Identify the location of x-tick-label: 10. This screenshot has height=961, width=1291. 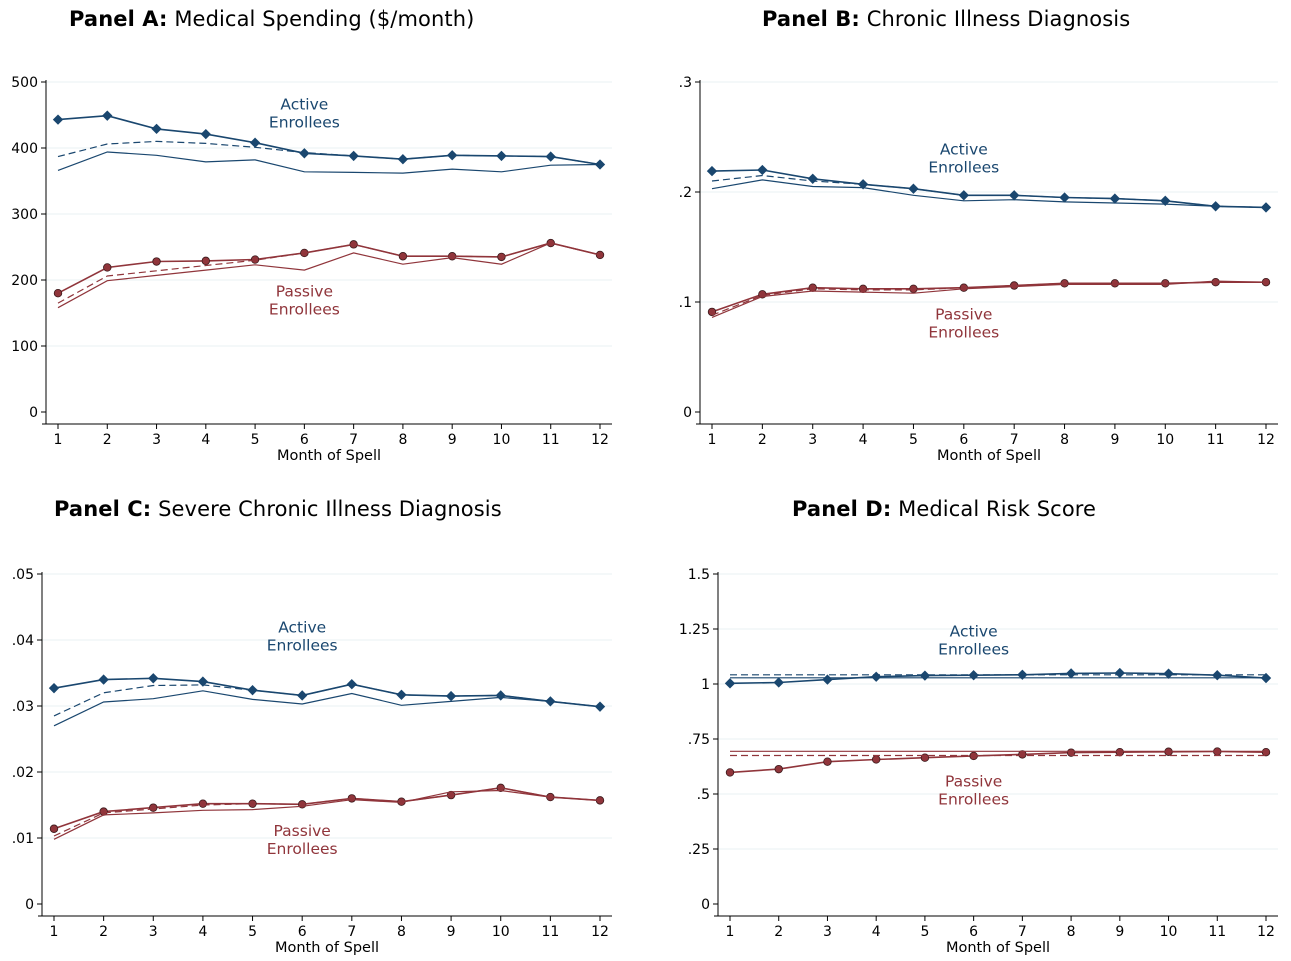
(501, 932).